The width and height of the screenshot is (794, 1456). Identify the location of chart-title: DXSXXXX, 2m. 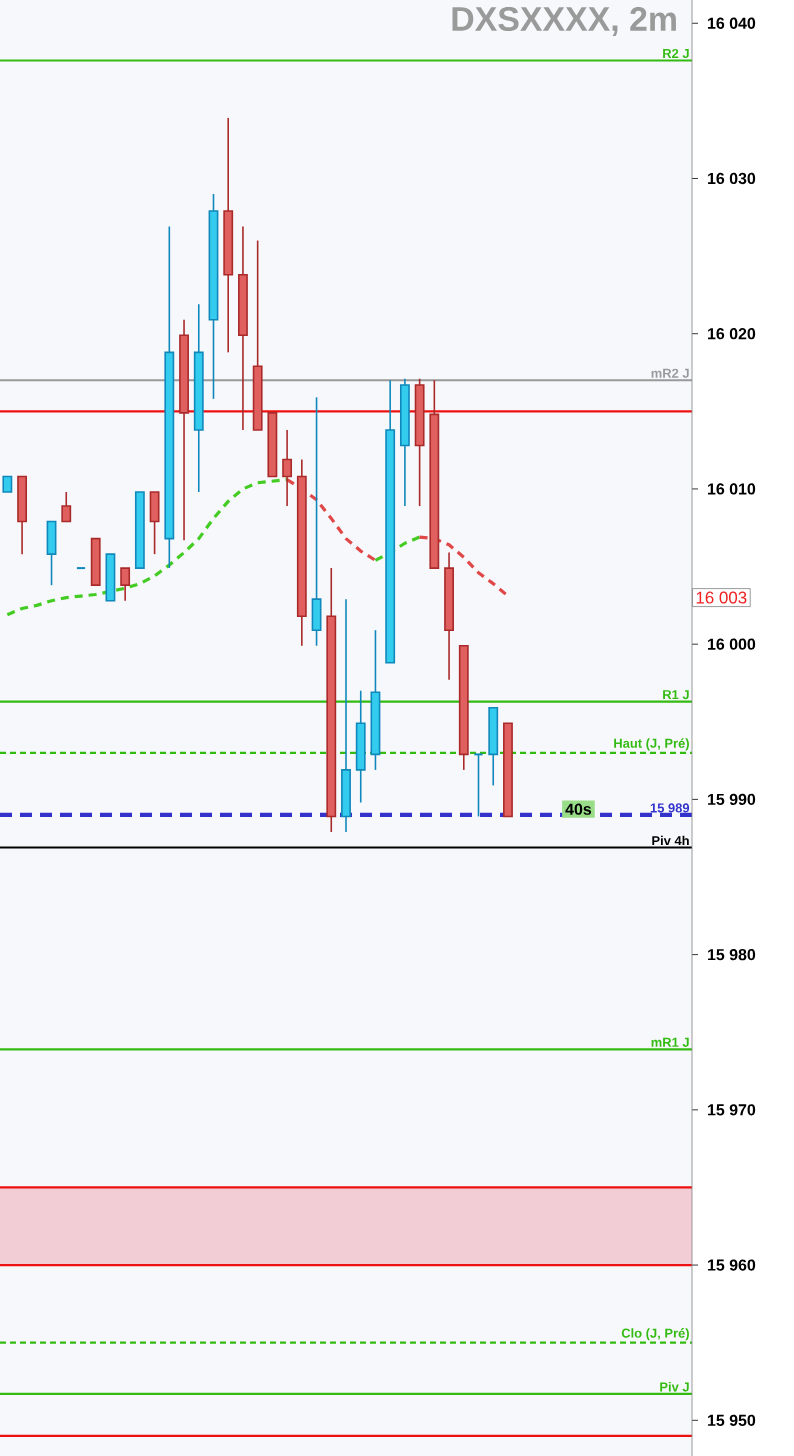
(564, 21).